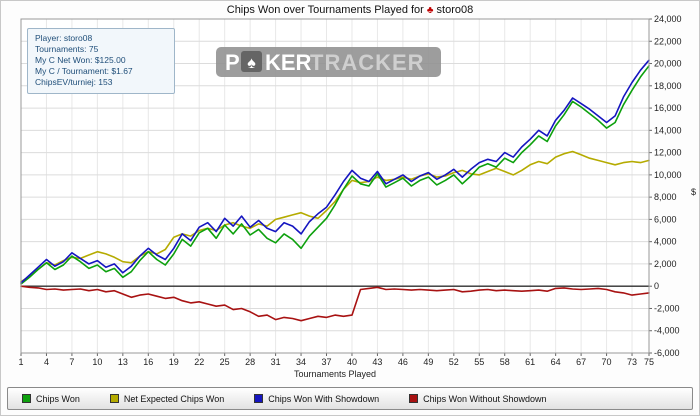 This screenshot has width=700, height=416. Describe the element at coordinates (667, 308) in the screenshot. I see `svg-text: -2,000` at that location.